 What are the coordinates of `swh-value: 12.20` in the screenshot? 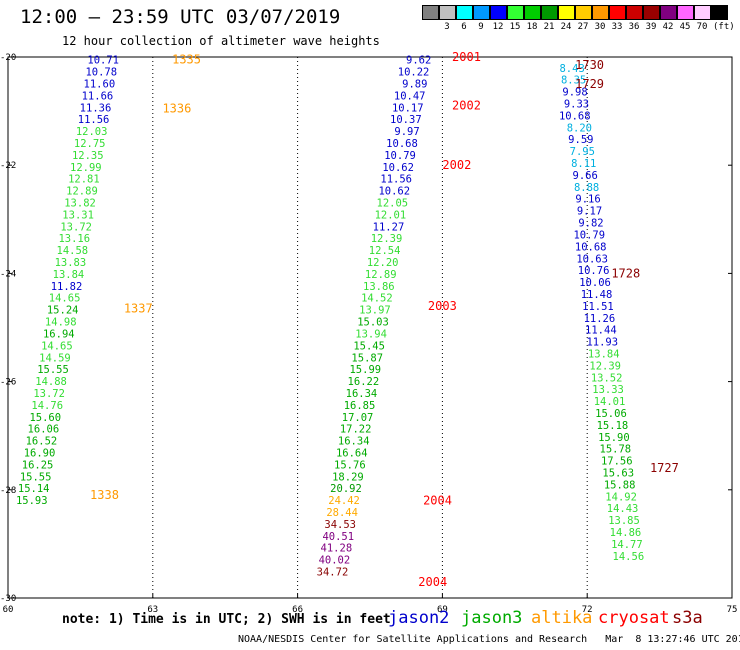 It's located at (383, 263).